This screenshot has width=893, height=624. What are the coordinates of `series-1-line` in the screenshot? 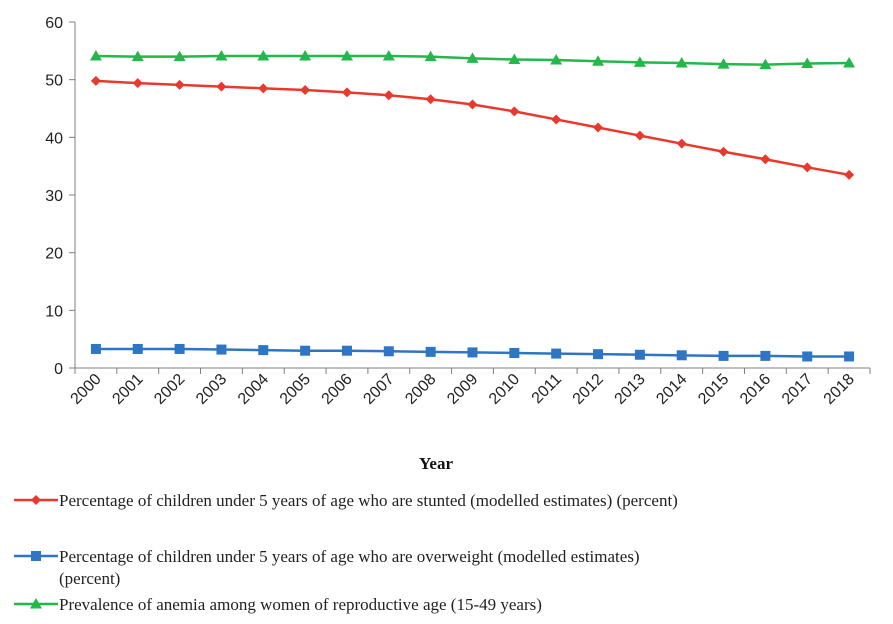 It's located at (472, 128).